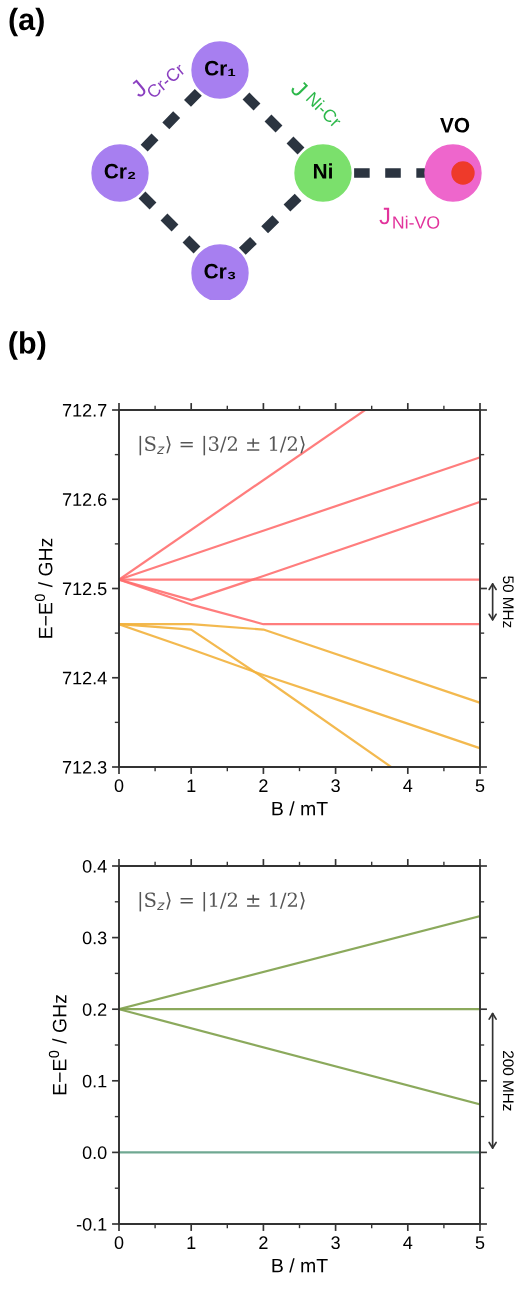 The width and height of the screenshot is (520, 1289). I want to click on text: 200 MHz, so click(508, 1081).